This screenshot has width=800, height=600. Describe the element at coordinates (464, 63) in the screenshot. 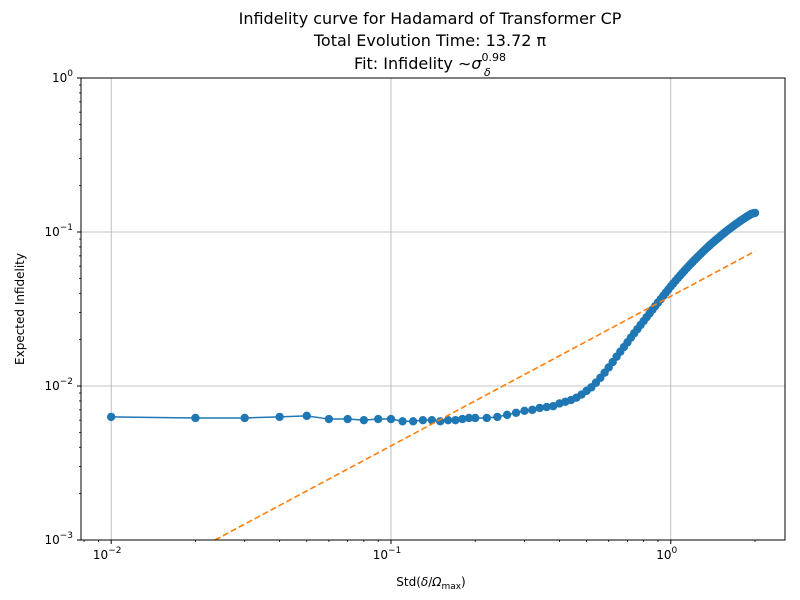

I see `fit-label-tilde: ∼` at that location.